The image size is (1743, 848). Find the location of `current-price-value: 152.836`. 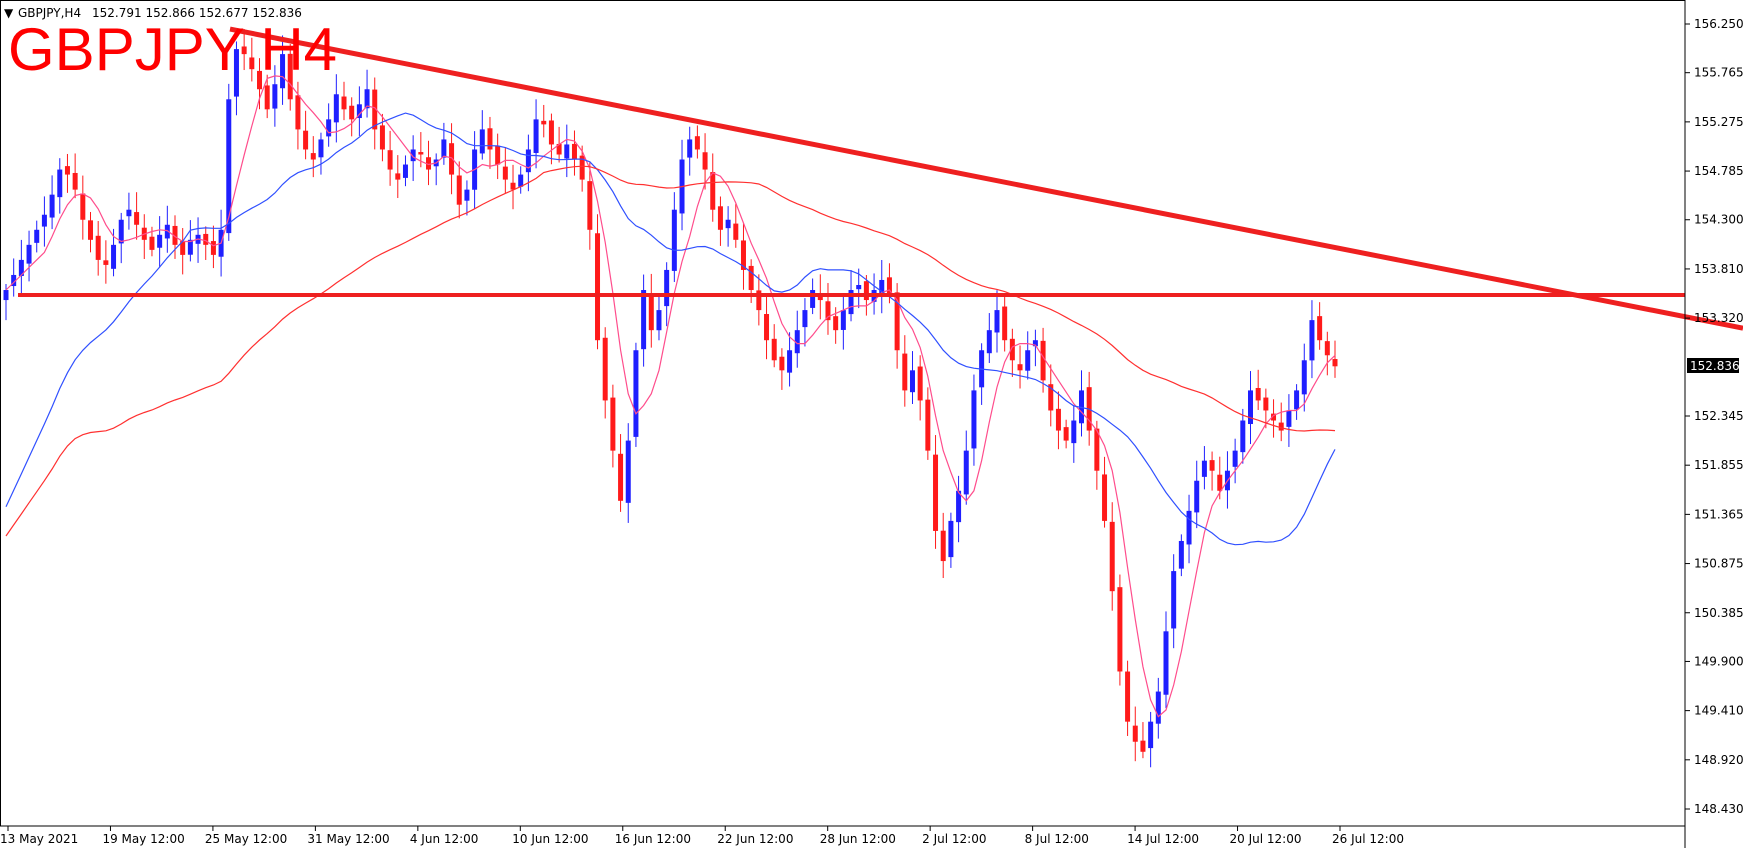

current-price-value: 152.836 is located at coordinates (1715, 366).